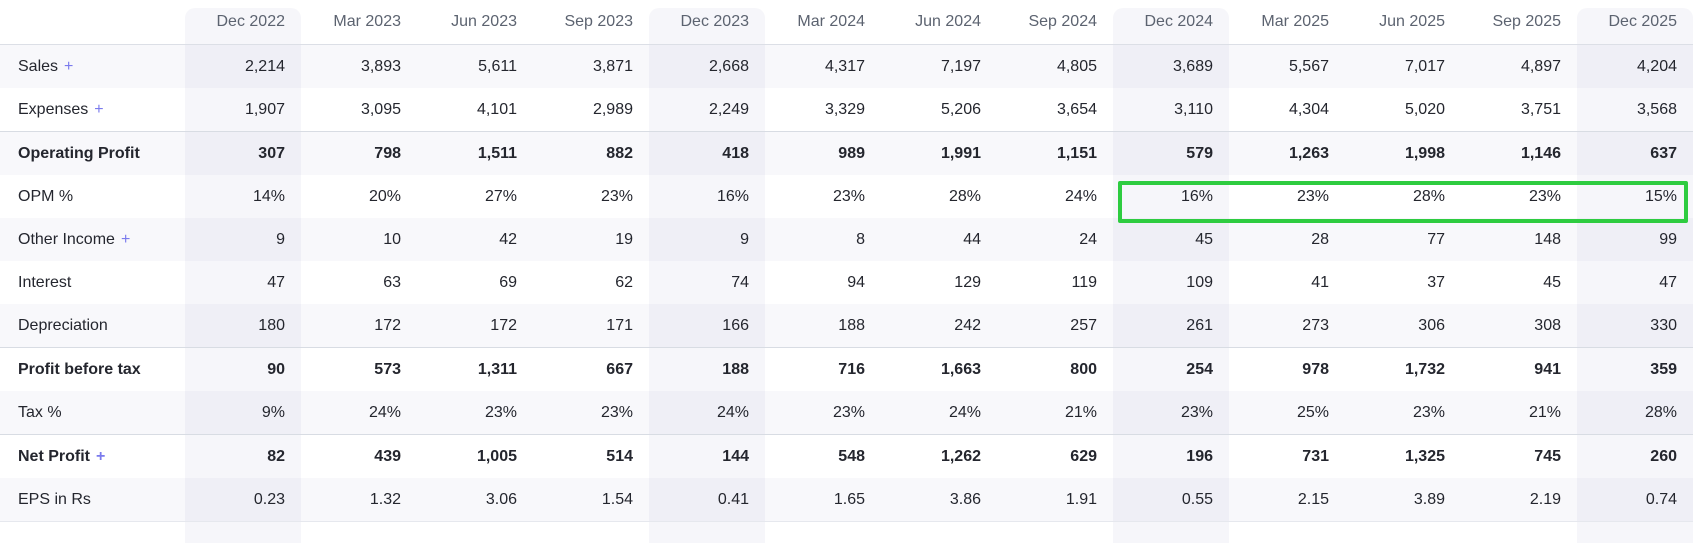 The image size is (1693, 543). I want to click on value-cell: 9, so click(744, 239).